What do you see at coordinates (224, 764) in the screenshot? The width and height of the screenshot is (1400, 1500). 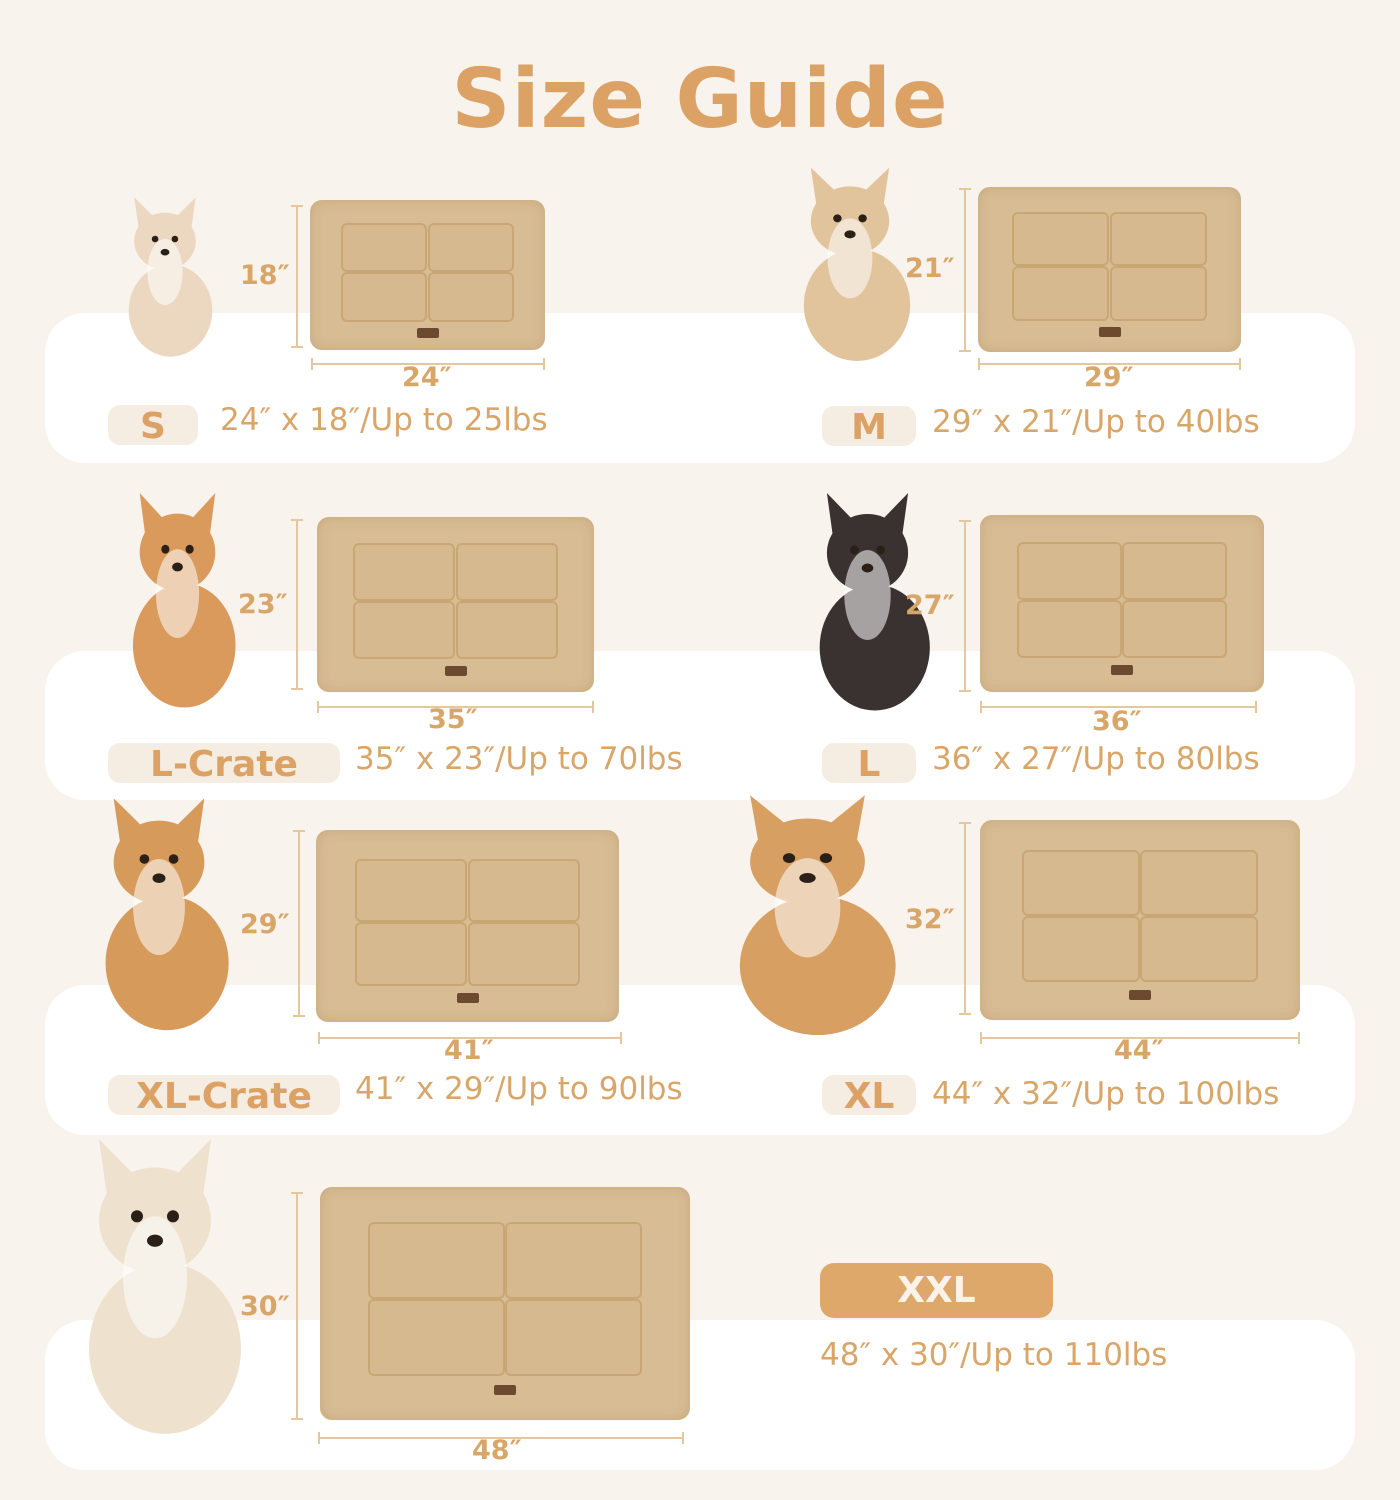 I see `size-badge: L-Crate` at bounding box center [224, 764].